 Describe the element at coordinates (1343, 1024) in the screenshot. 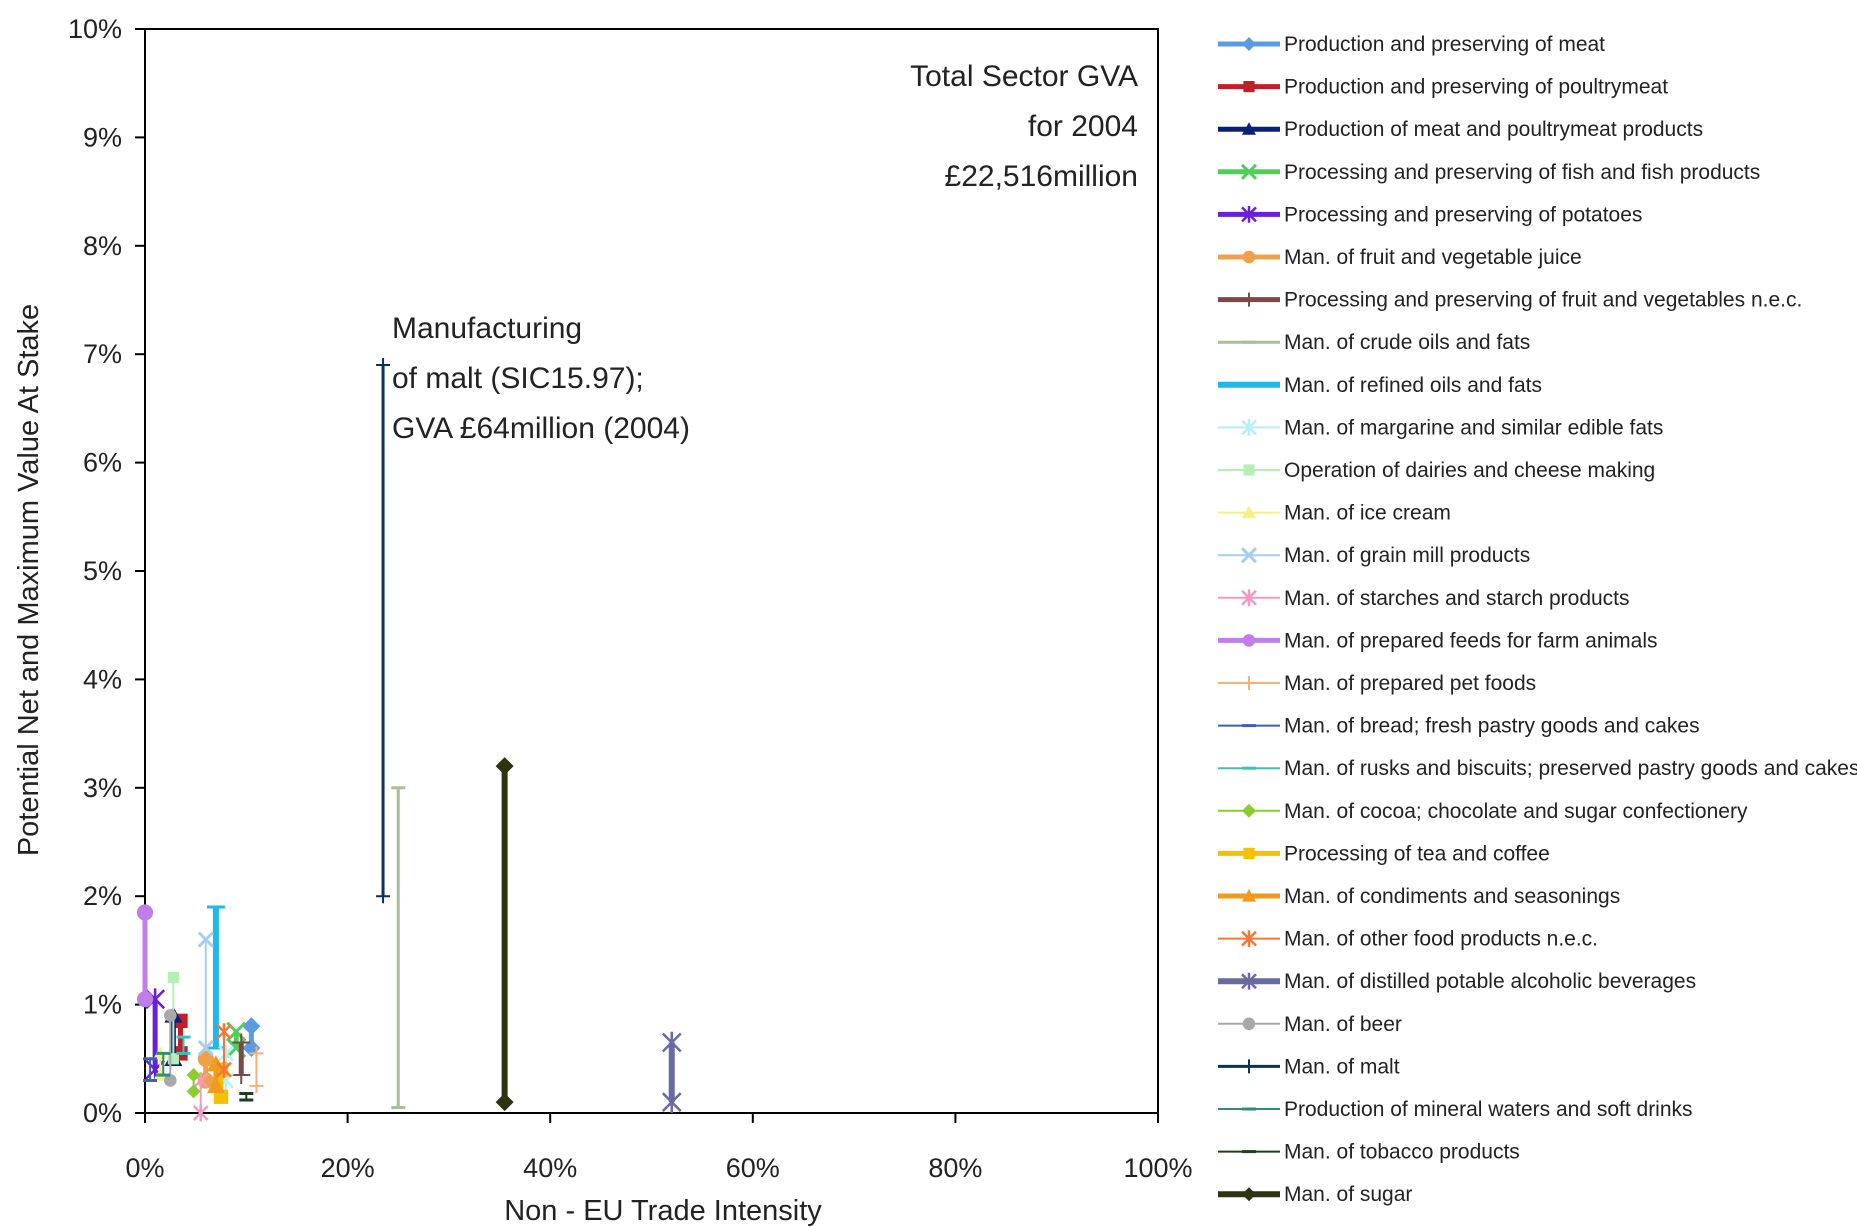

I see `legend-label: Man. of beer` at that location.